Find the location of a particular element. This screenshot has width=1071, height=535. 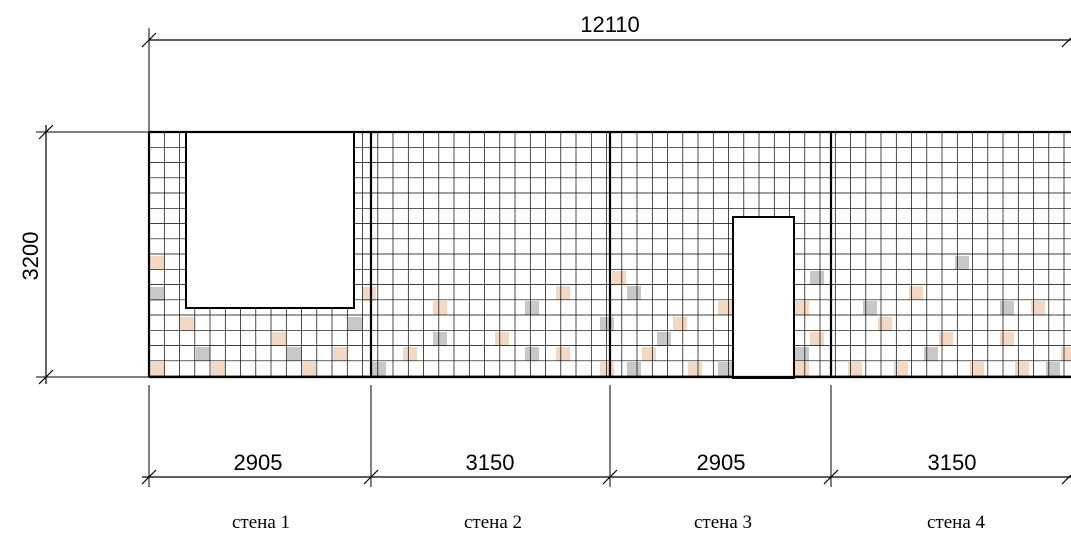

wall-2-width-label: 3150 is located at coordinates (490, 462).